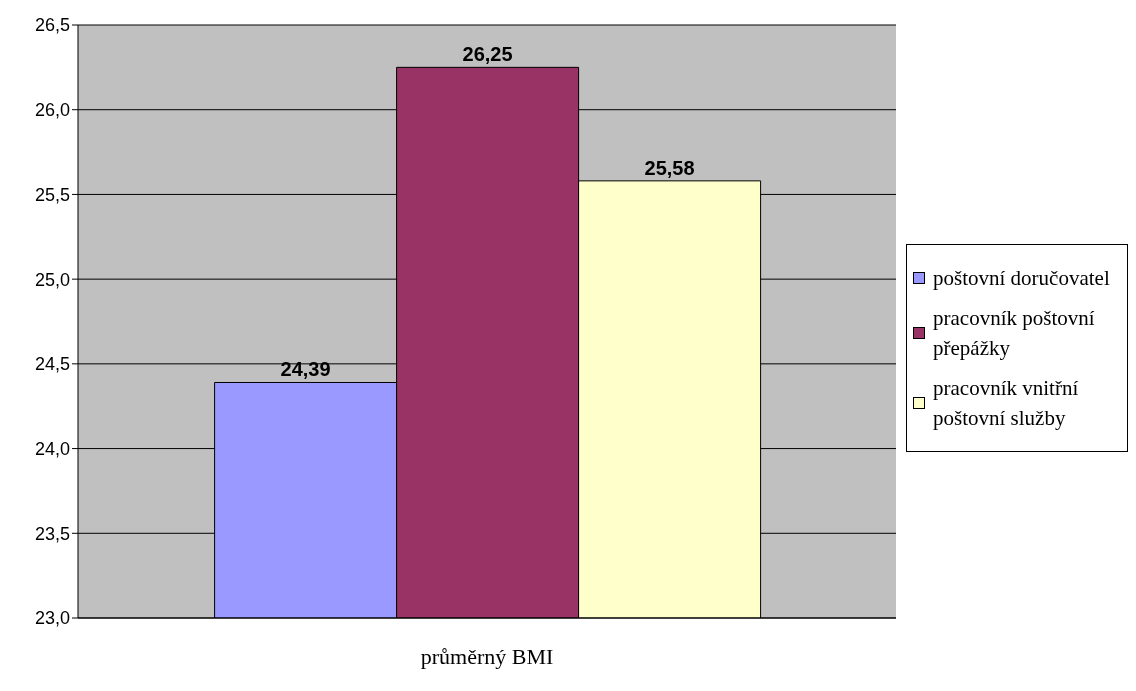 The height and width of the screenshot is (691, 1136). Describe the element at coordinates (52, 533) in the screenshot. I see `y-tick-label: 23,5` at that location.